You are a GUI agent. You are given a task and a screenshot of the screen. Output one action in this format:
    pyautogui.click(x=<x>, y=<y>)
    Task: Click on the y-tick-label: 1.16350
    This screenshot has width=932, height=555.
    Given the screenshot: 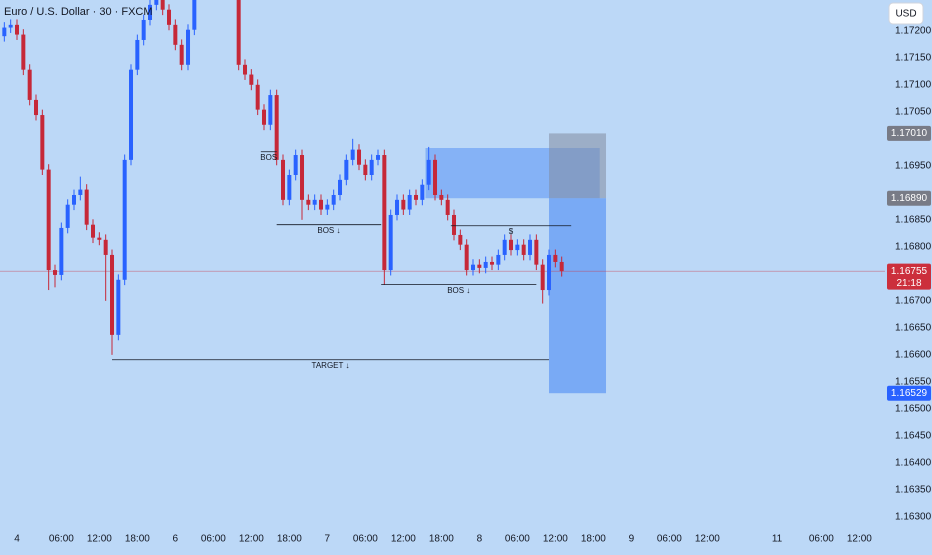 What is the action you would take?
    pyautogui.click(x=913, y=490)
    